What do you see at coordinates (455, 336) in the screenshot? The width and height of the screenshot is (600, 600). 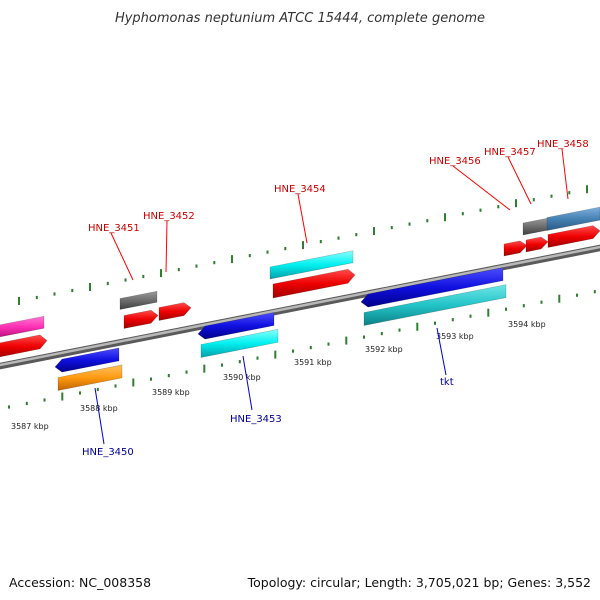 I see `tick-label-3593: 3593 kbp` at bounding box center [455, 336].